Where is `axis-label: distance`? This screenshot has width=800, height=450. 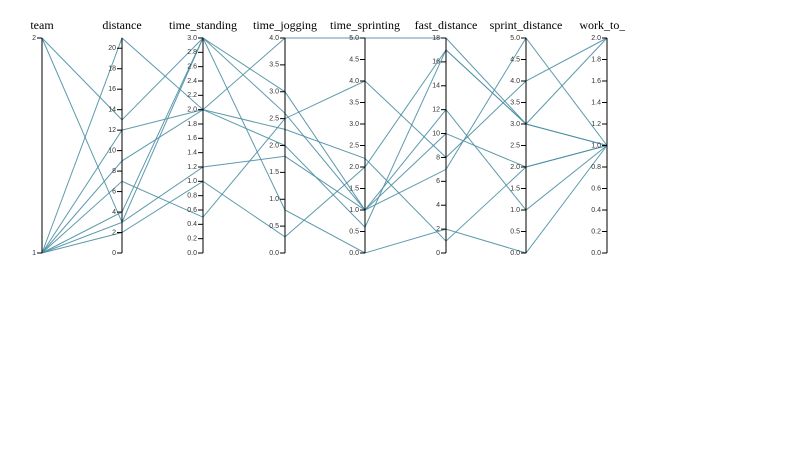 axis-label: distance is located at coordinates (121, 25).